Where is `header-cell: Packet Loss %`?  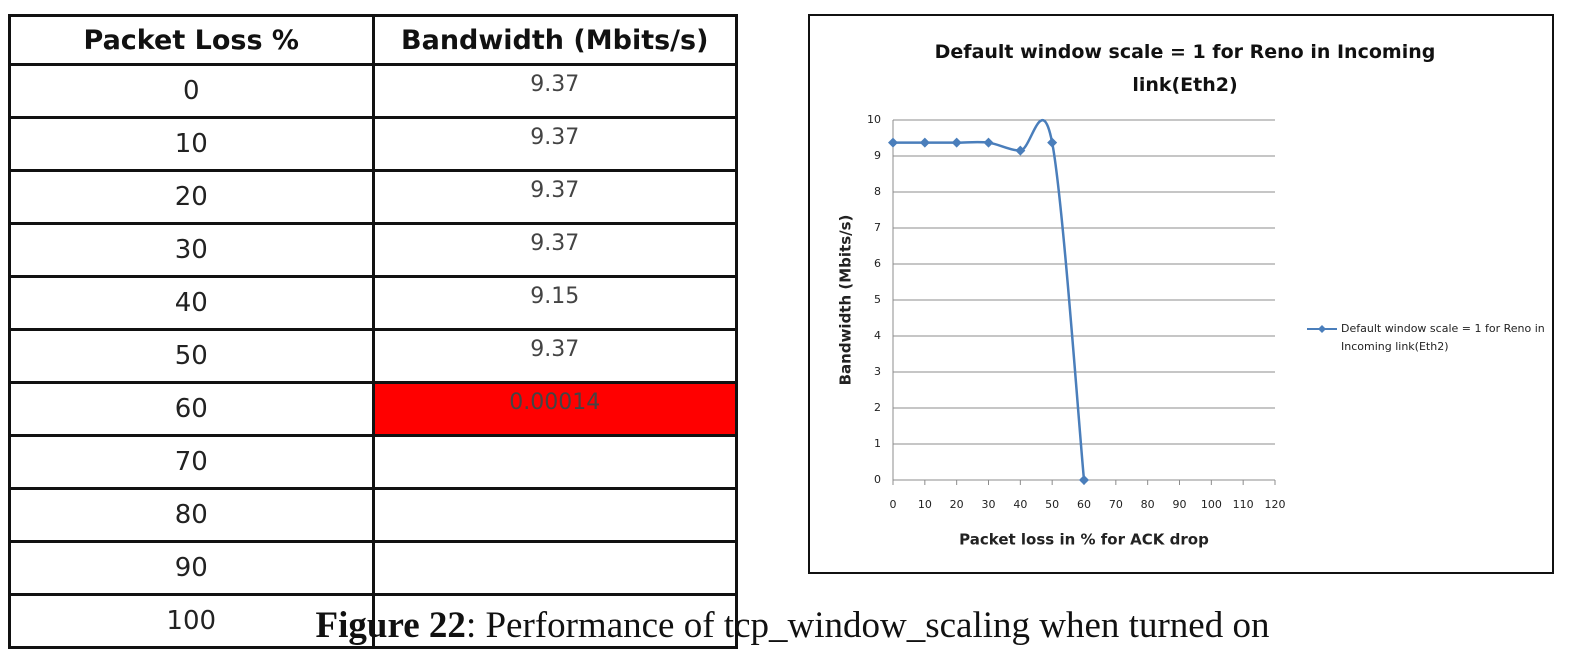
header-cell: Packet Loss % is located at coordinates (191, 40).